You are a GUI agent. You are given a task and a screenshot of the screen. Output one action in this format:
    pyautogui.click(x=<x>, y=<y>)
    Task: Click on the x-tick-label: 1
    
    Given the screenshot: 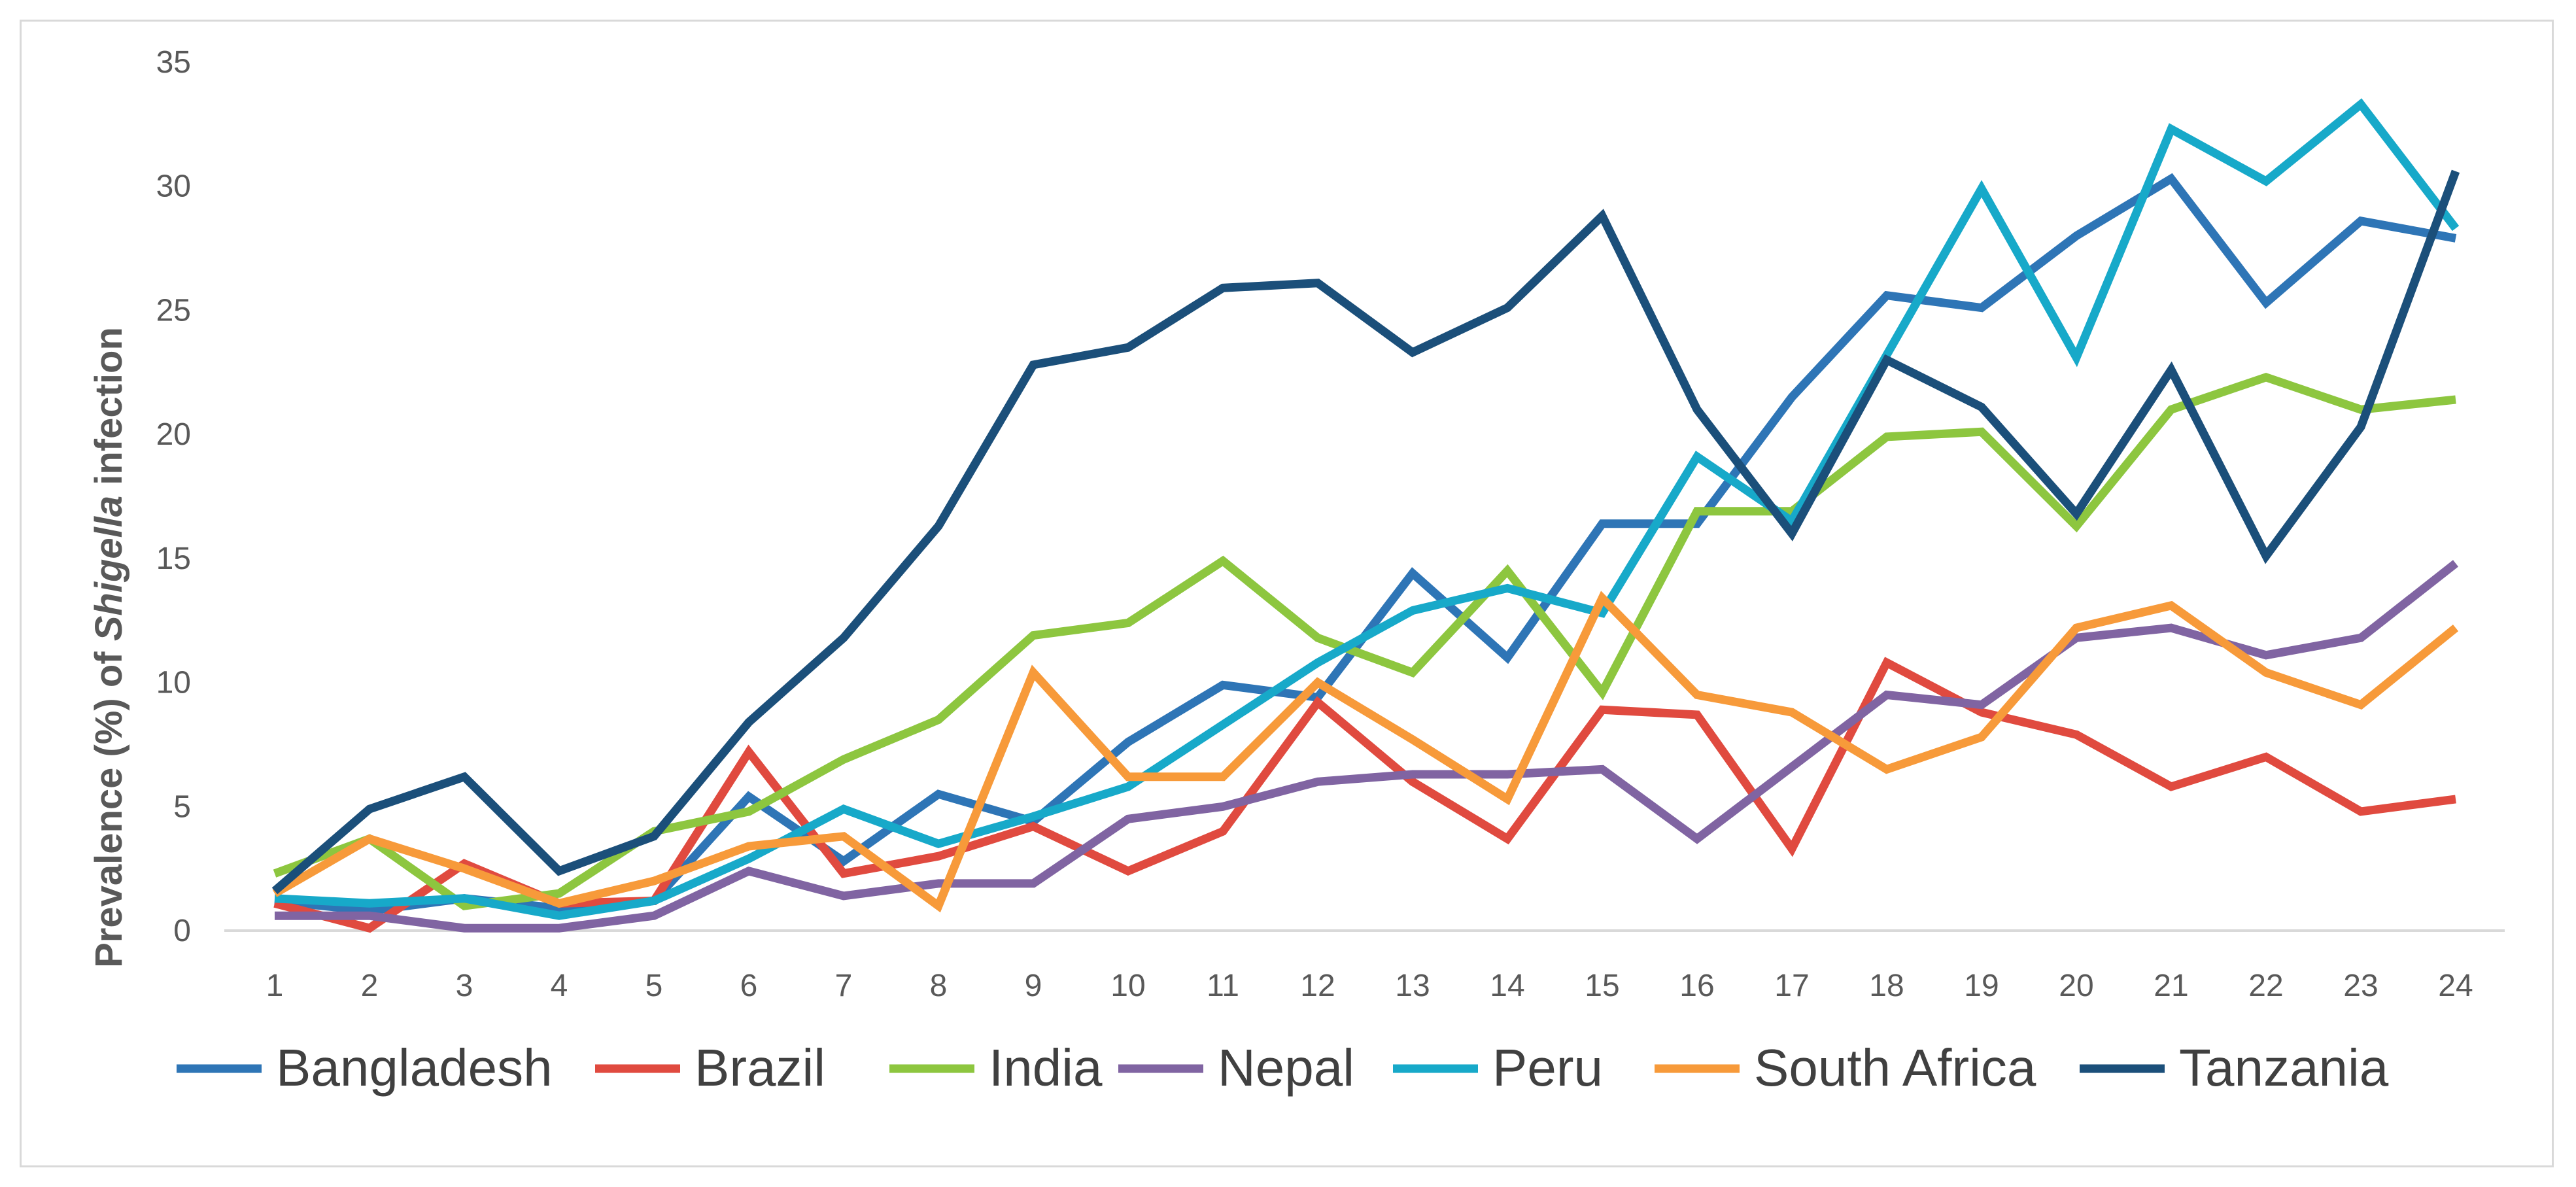 What is the action you would take?
    pyautogui.click(x=275, y=986)
    